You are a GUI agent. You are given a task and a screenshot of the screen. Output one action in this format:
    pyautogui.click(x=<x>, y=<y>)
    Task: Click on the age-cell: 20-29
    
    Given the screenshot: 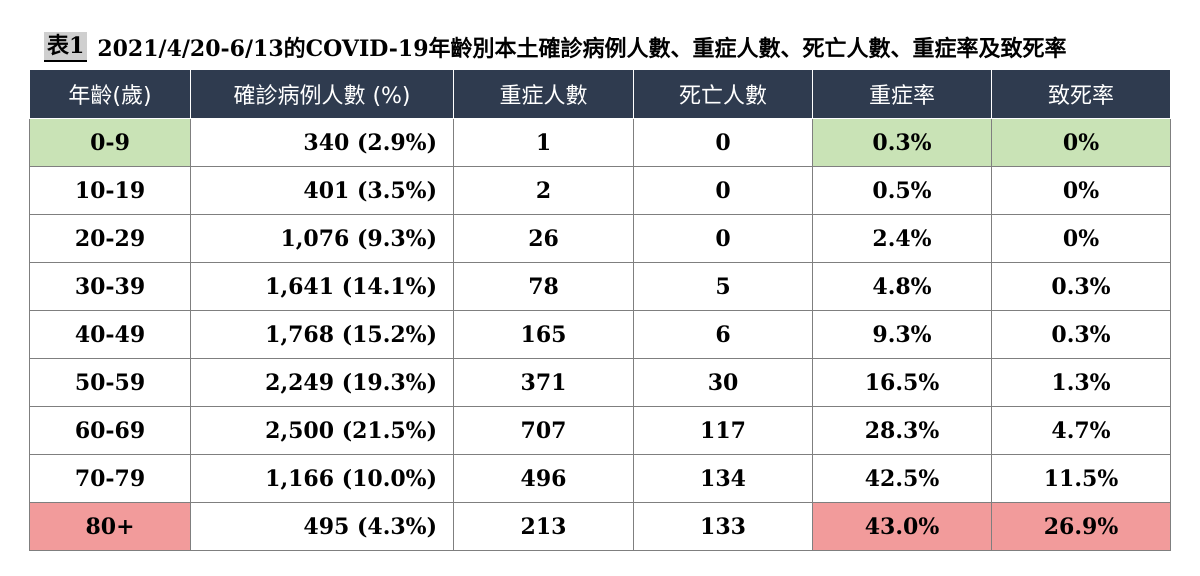 What is the action you would take?
    pyautogui.click(x=110, y=238)
    